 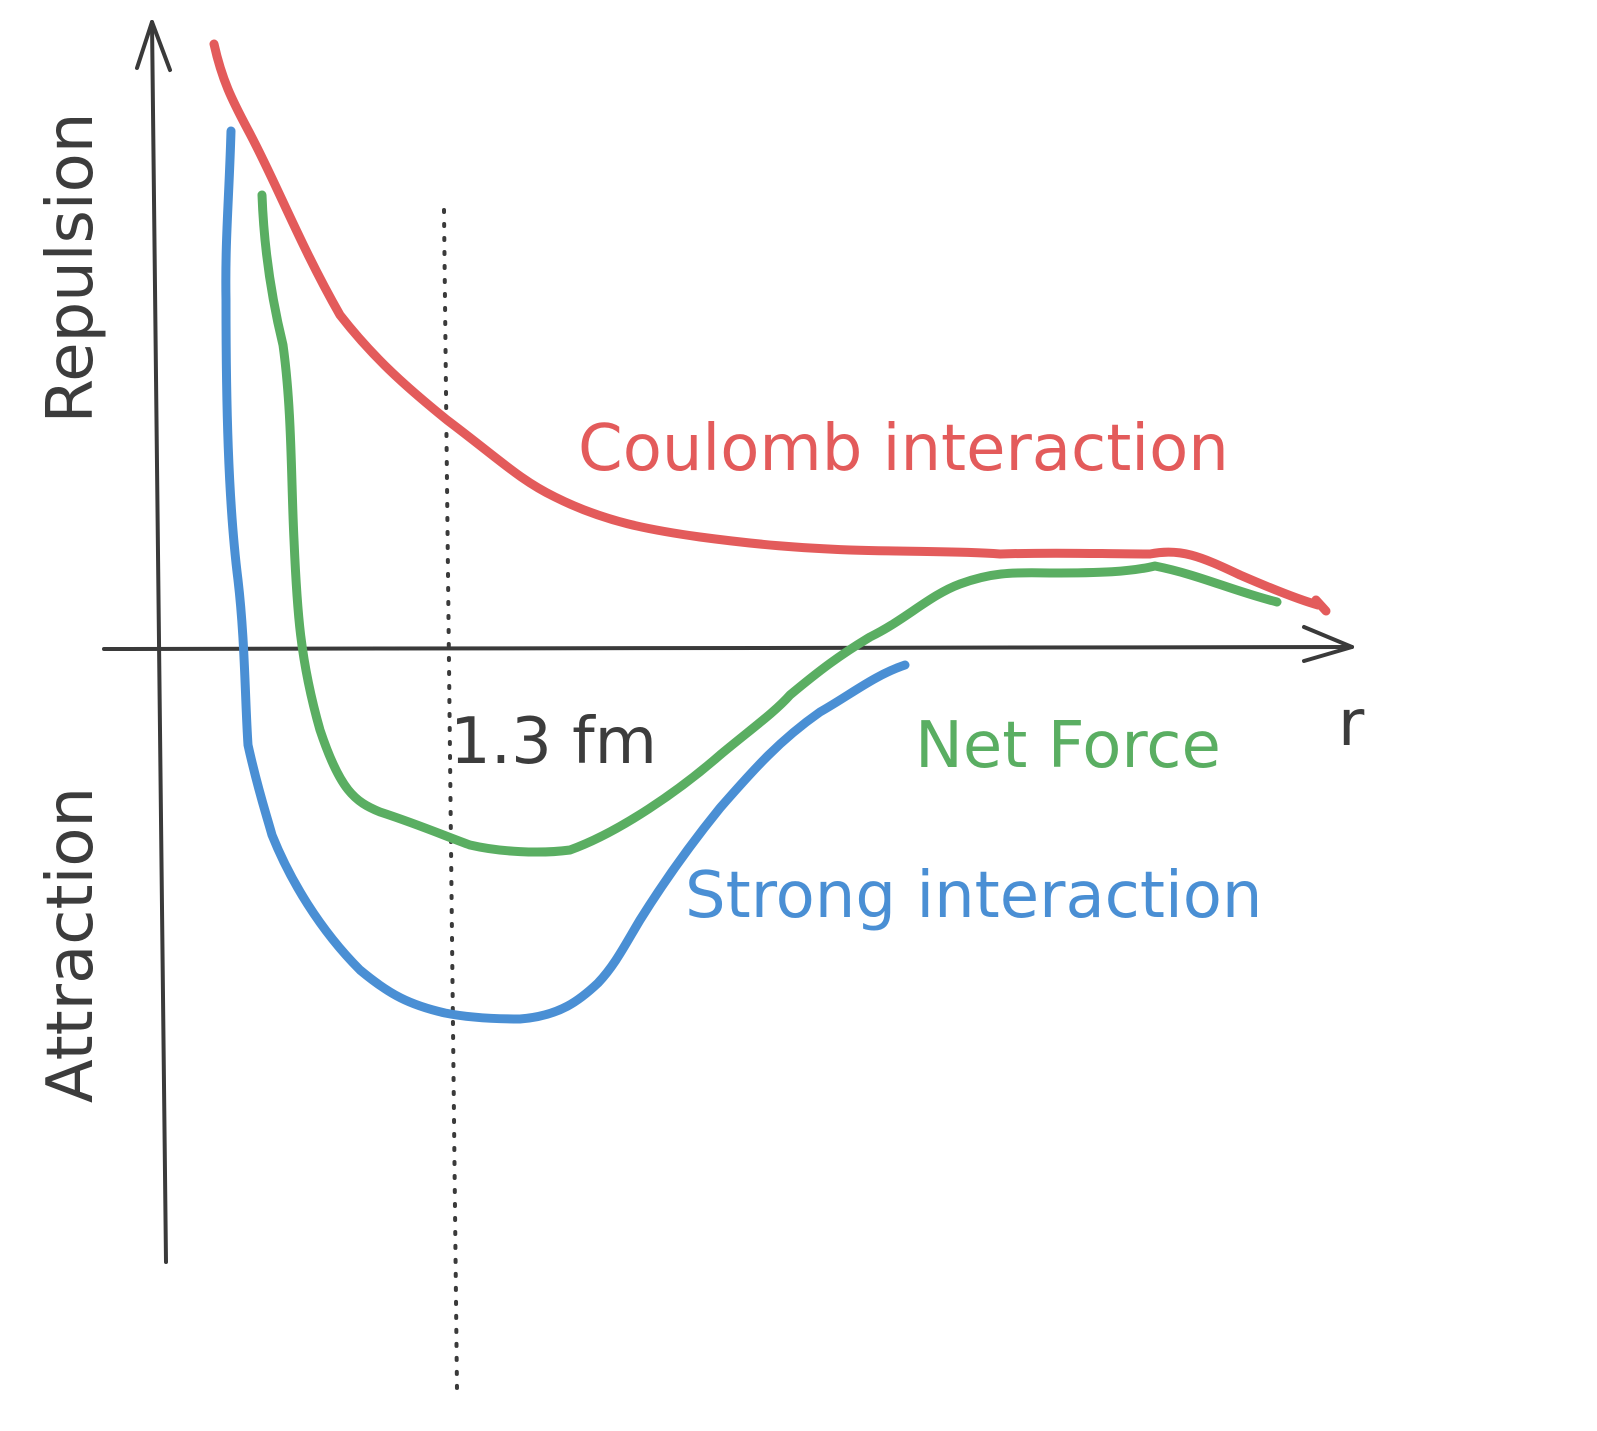 I want to click on attraction-label: Attraction, so click(x=71, y=945).